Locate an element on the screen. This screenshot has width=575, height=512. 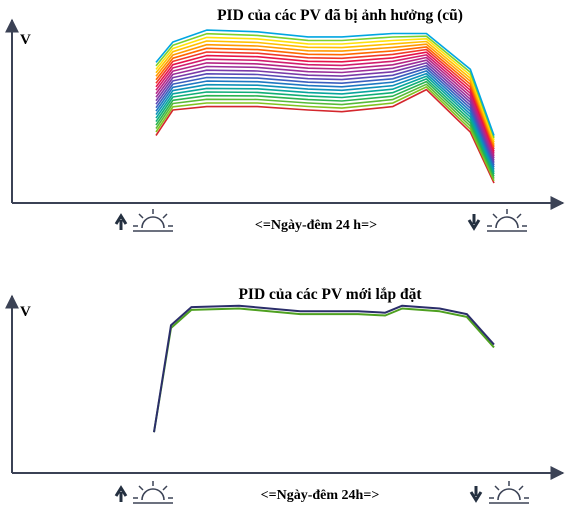
chart2-series-group is located at coordinates (324, 368).